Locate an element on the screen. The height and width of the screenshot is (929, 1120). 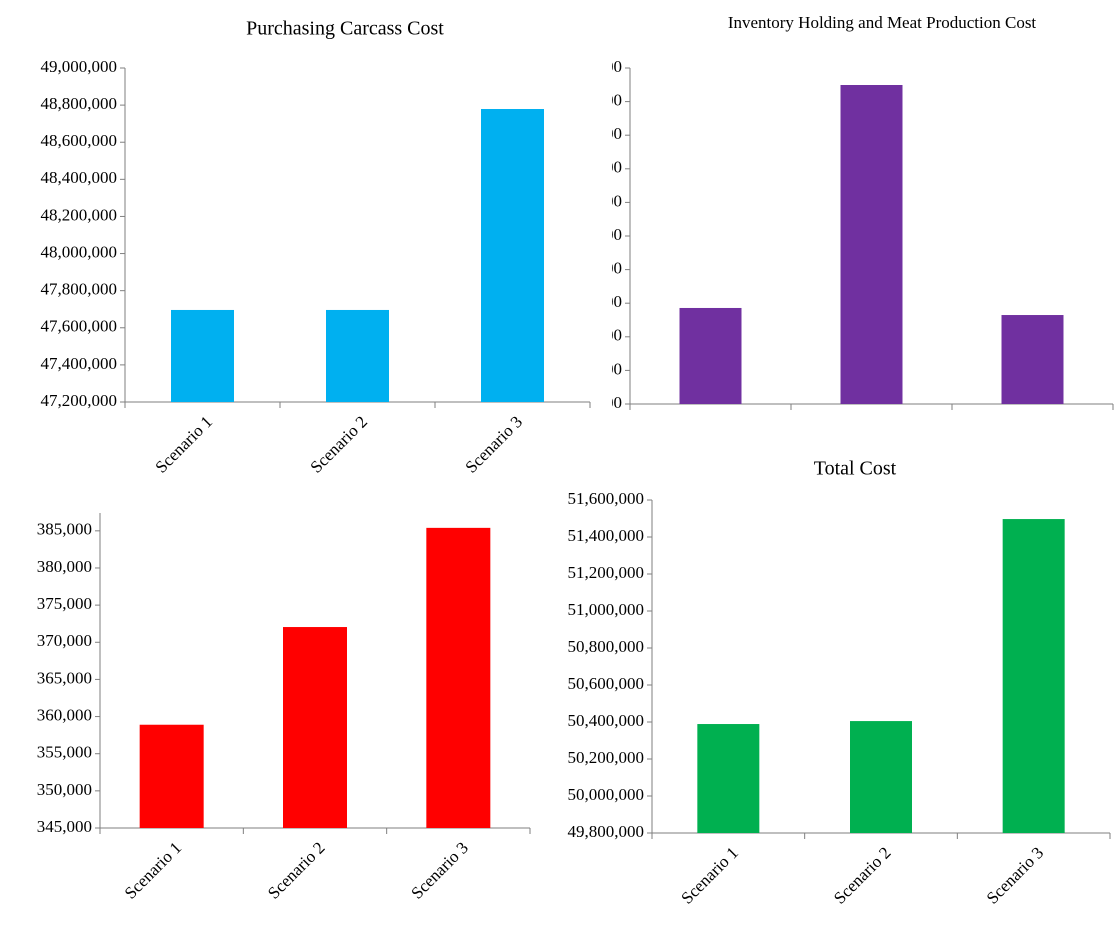
y-tick-label: 385,000 is located at coordinates (64, 529).